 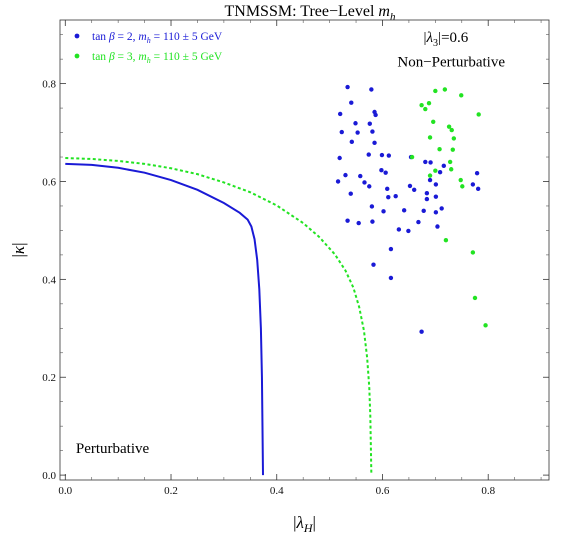 I want to click on x-axis-label-open: |, so click(x=294, y=522).